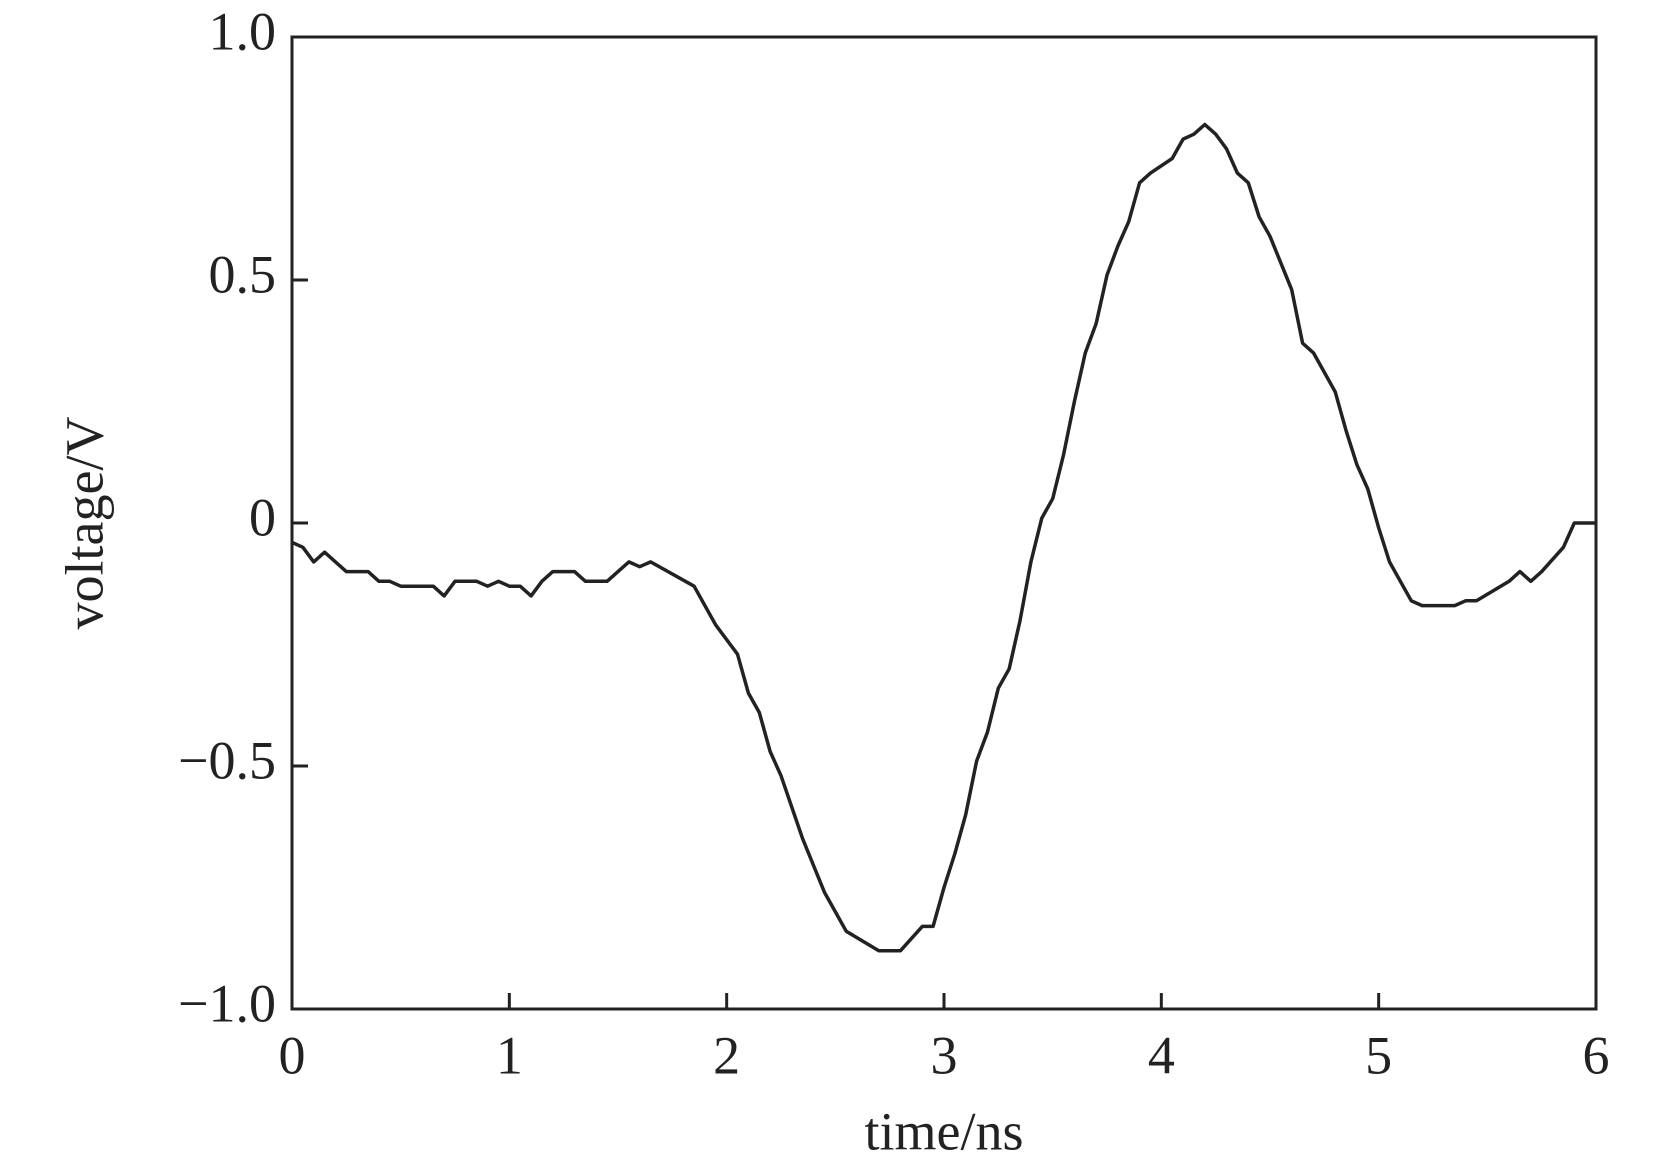  What do you see at coordinates (227, 1003) in the screenshot?
I see `y-tick-label: −1.0` at bounding box center [227, 1003].